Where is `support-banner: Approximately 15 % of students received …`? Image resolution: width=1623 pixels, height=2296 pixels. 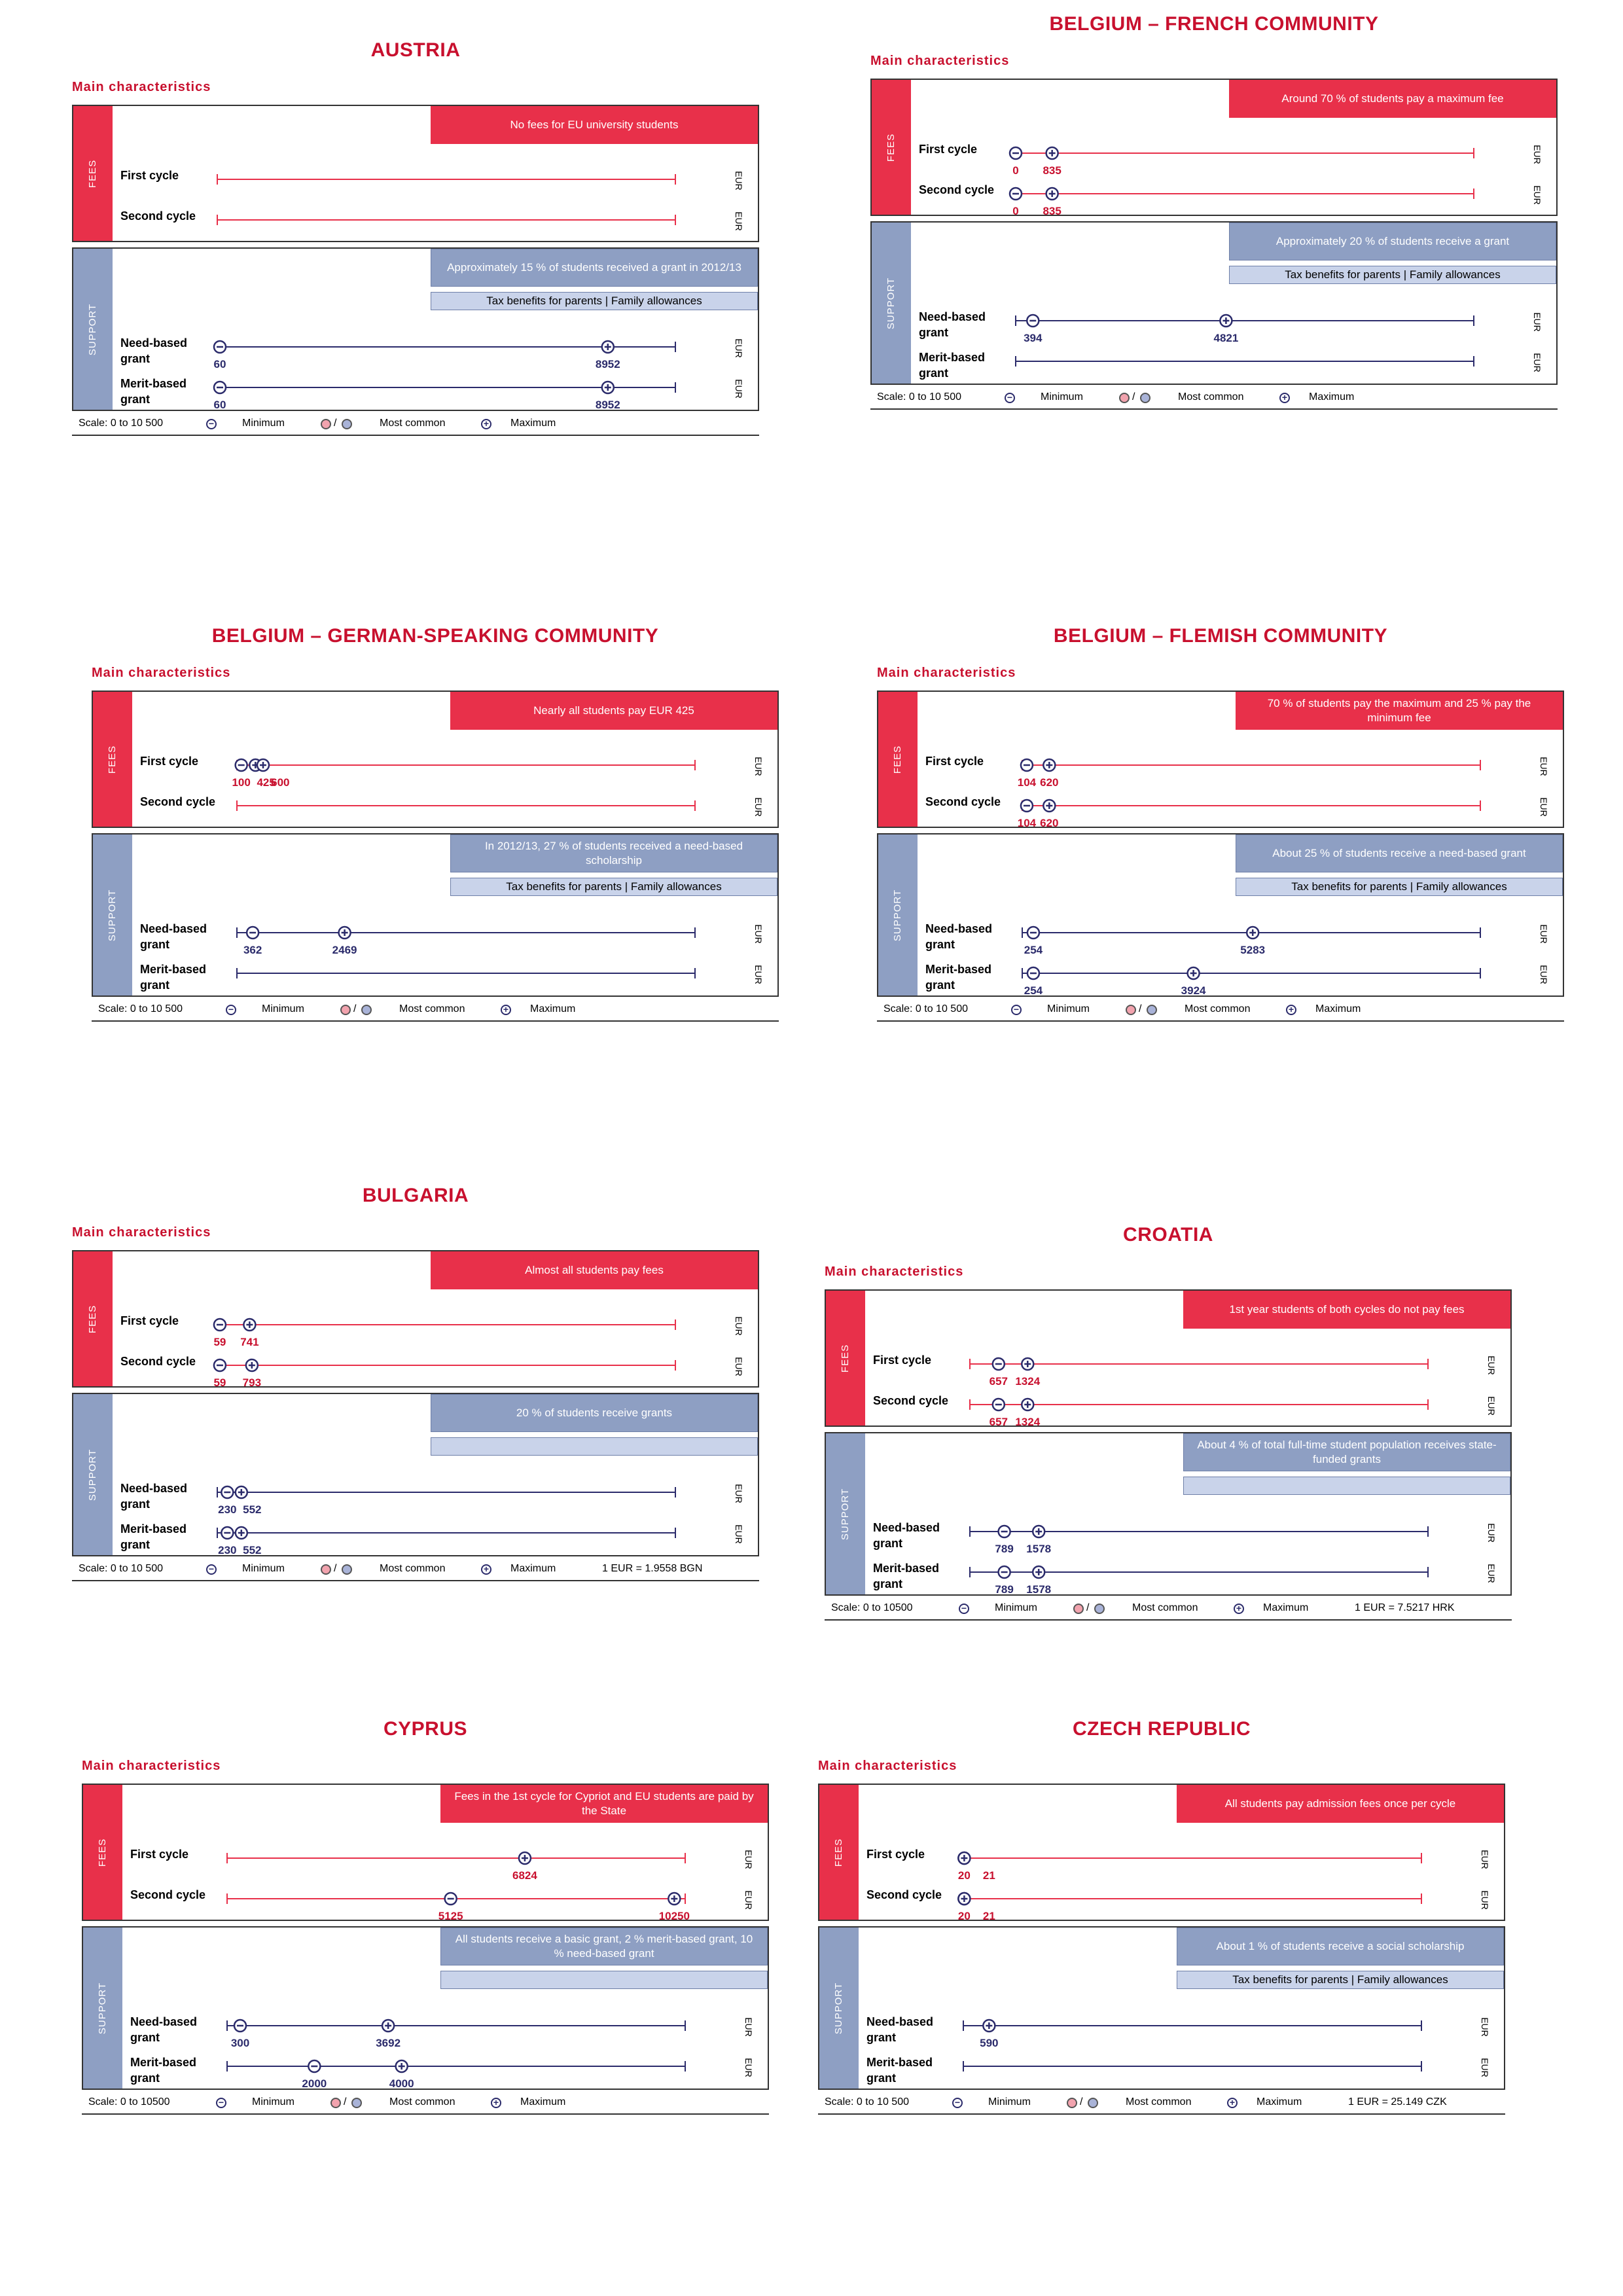 support-banner: Approximately 15 % of students received … is located at coordinates (594, 268).